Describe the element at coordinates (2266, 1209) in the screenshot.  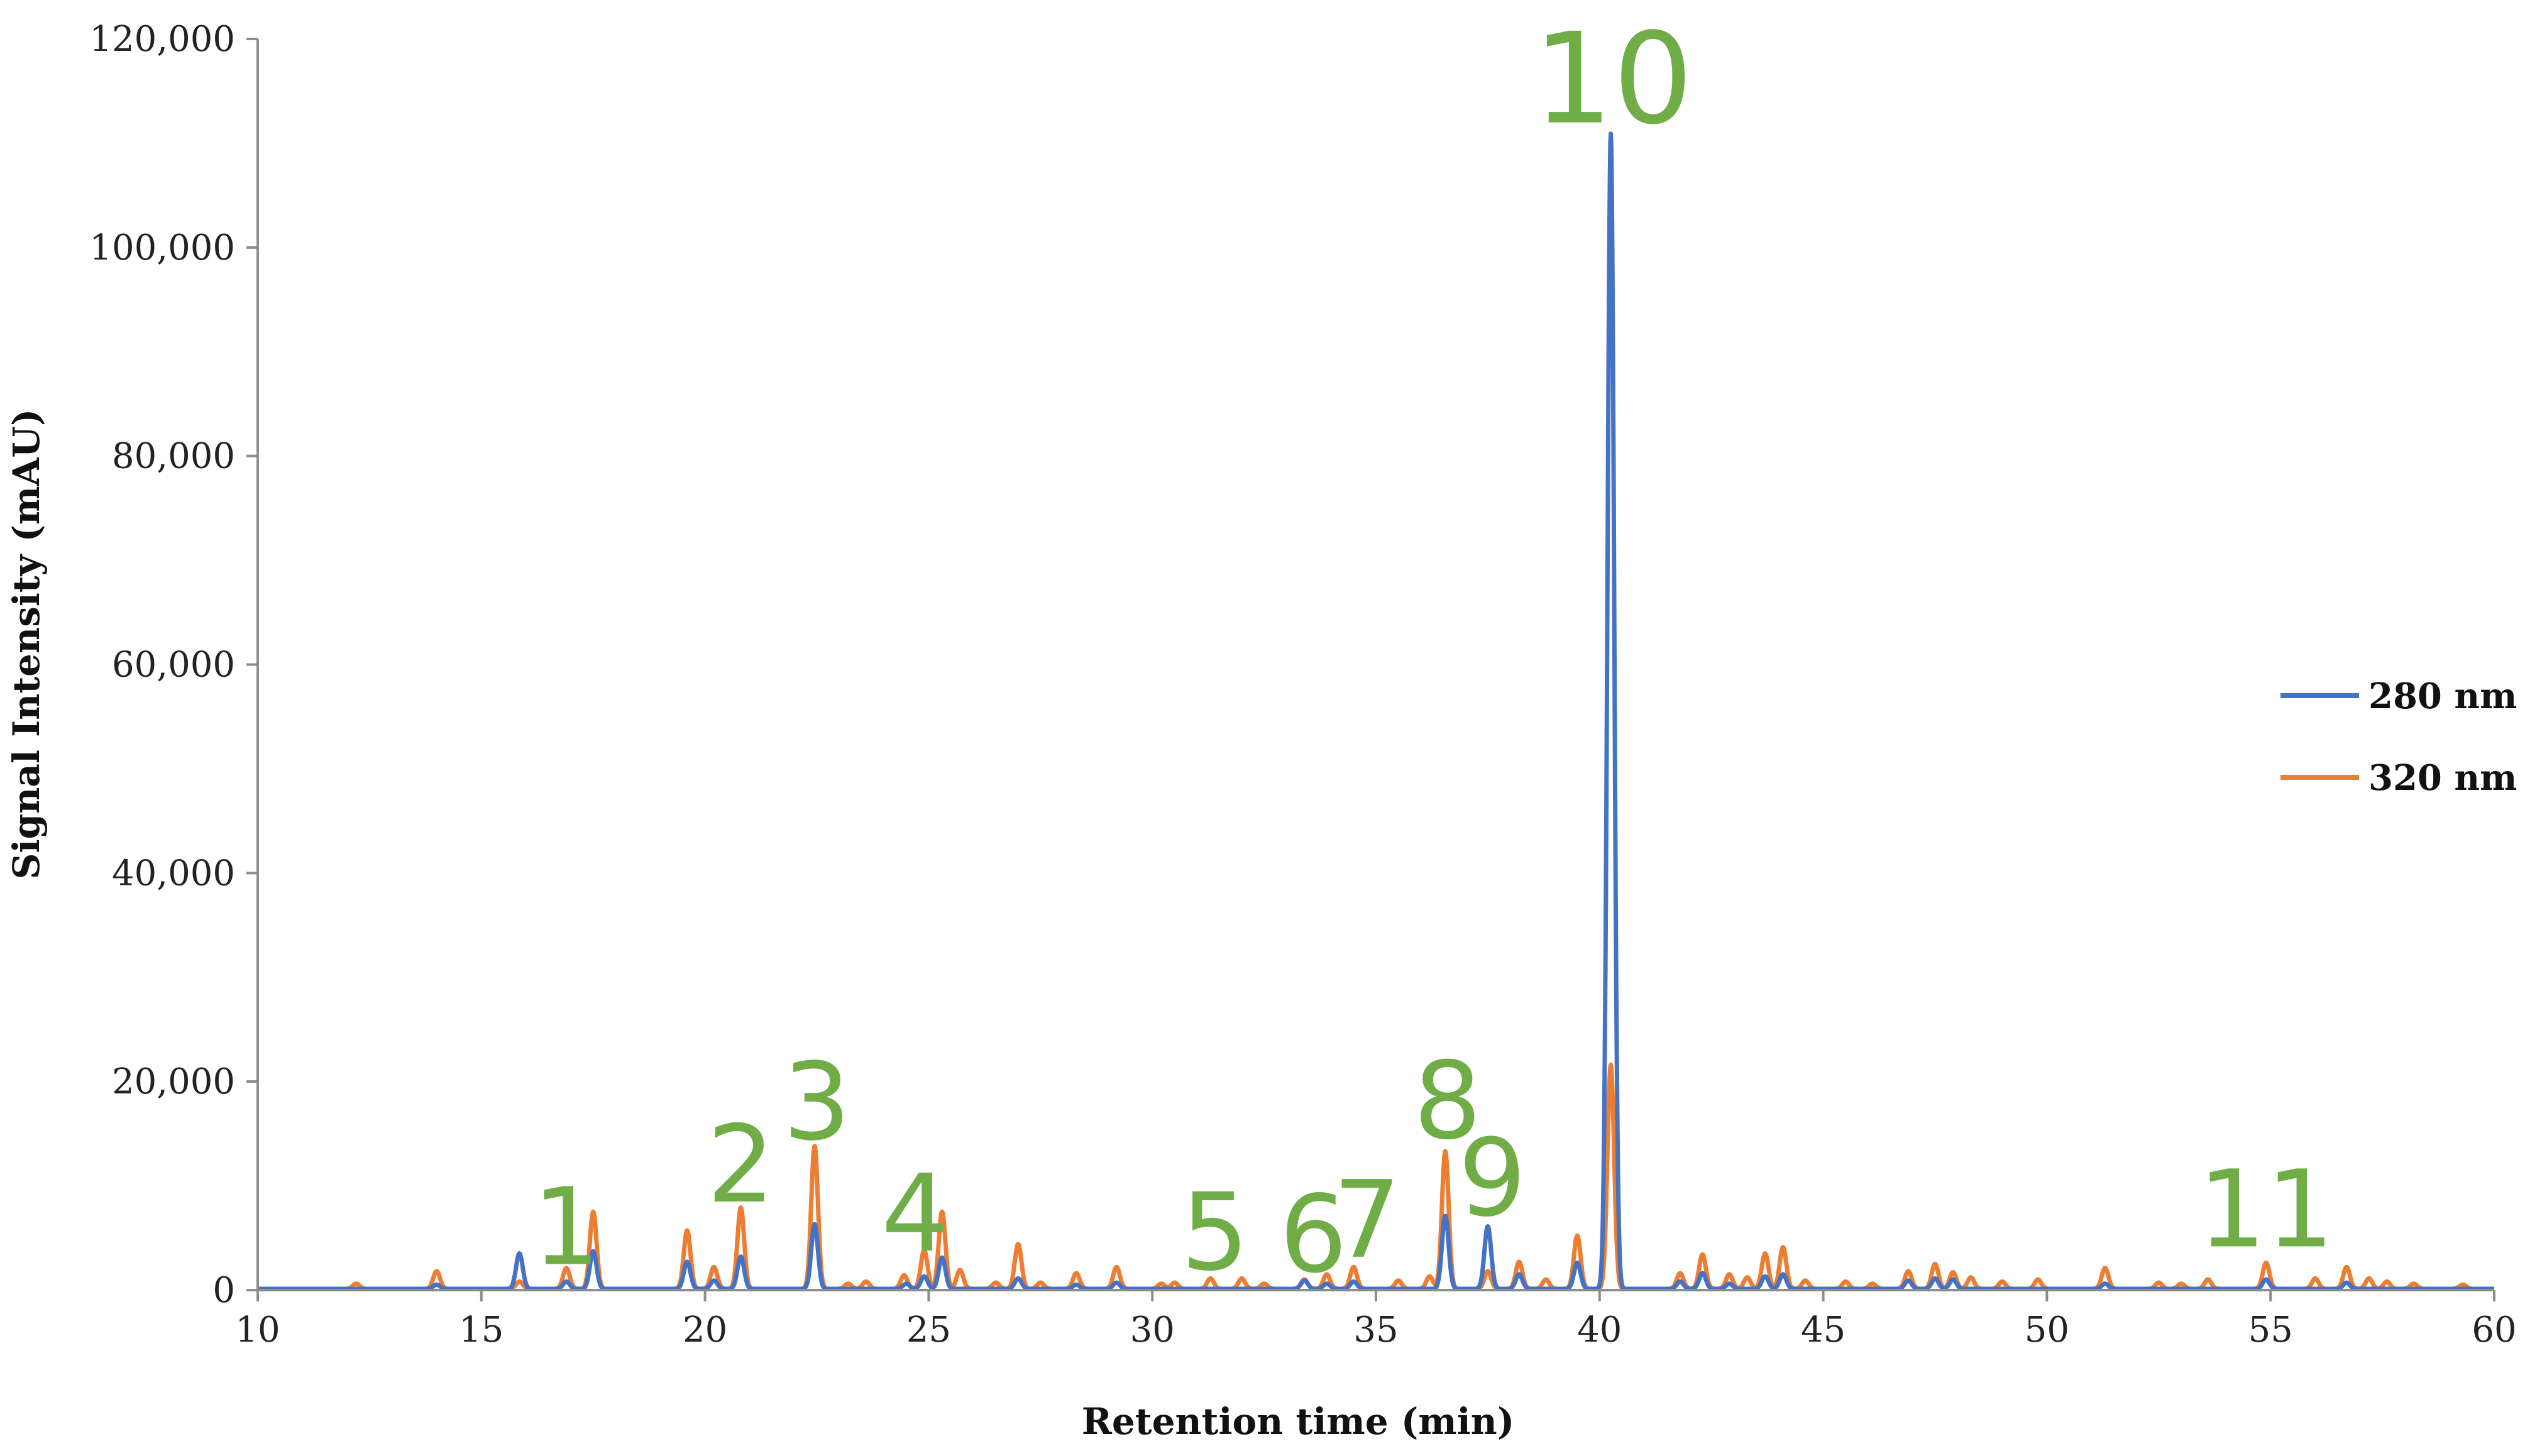
I see `peak-label: 11` at that location.